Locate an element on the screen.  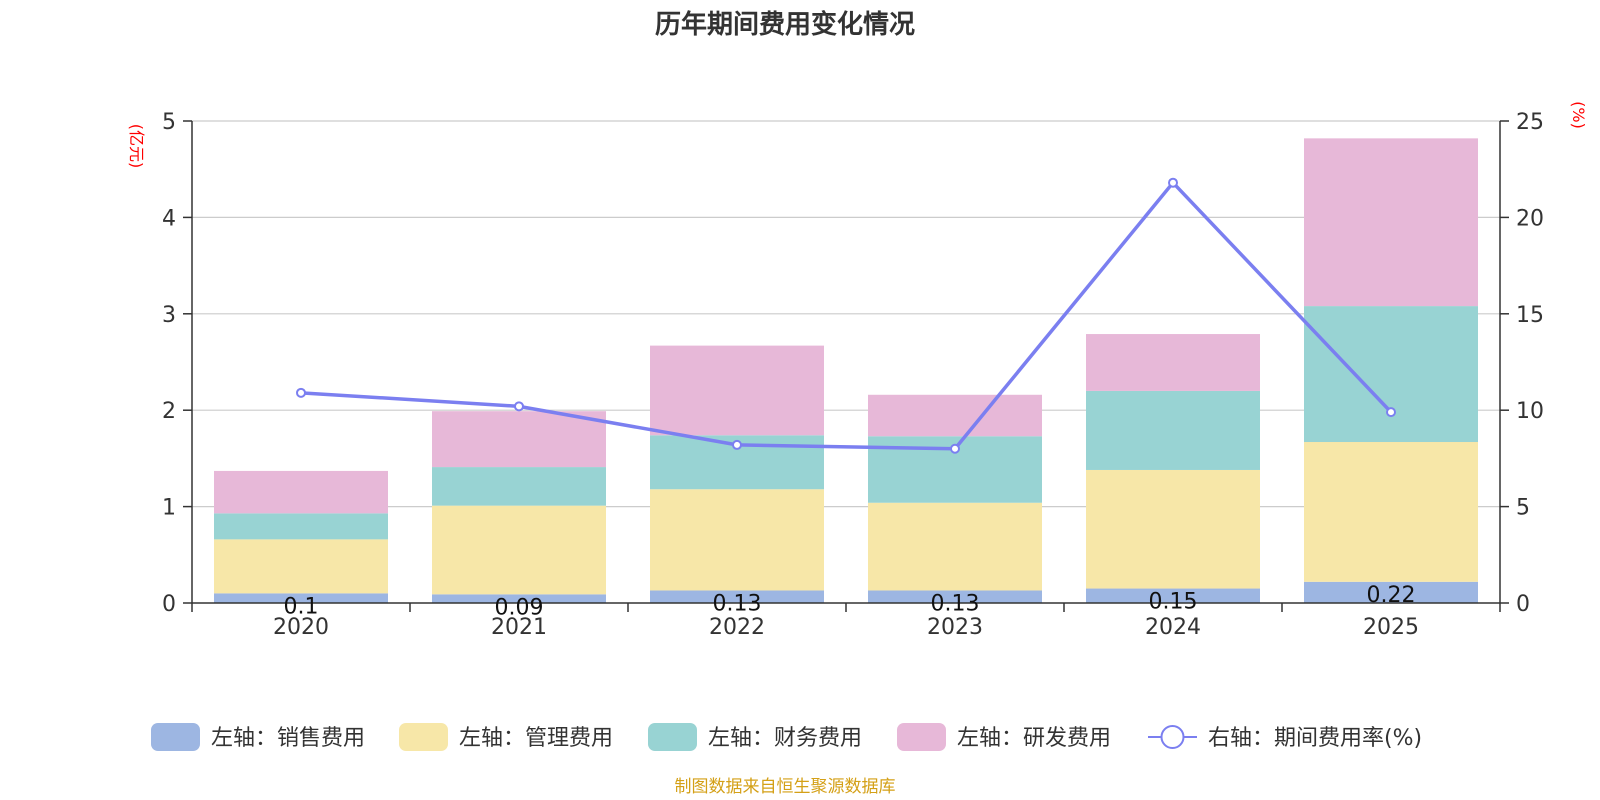
left-tick-label: 0 is located at coordinates (169, 604).